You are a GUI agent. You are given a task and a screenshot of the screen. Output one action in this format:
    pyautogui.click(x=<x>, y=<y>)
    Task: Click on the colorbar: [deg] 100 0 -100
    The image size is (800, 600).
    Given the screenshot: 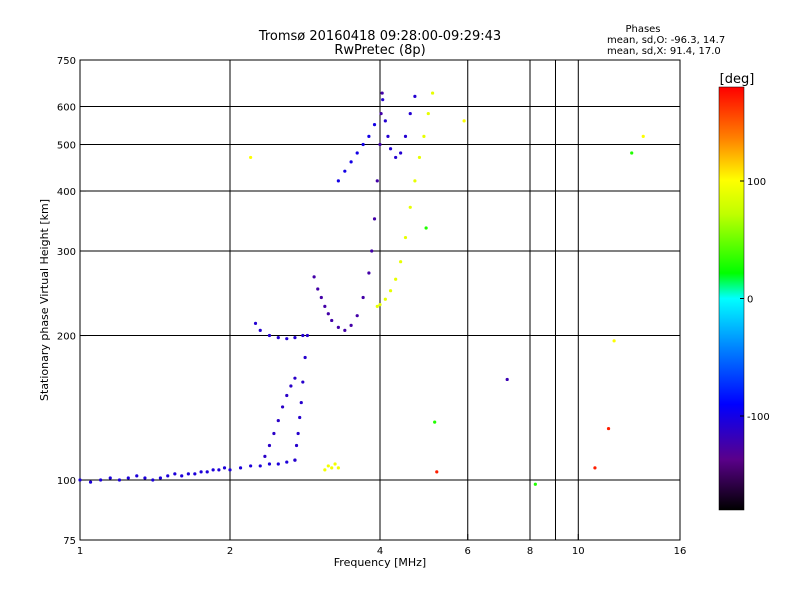 What is the action you would take?
    pyautogui.click(x=744, y=291)
    